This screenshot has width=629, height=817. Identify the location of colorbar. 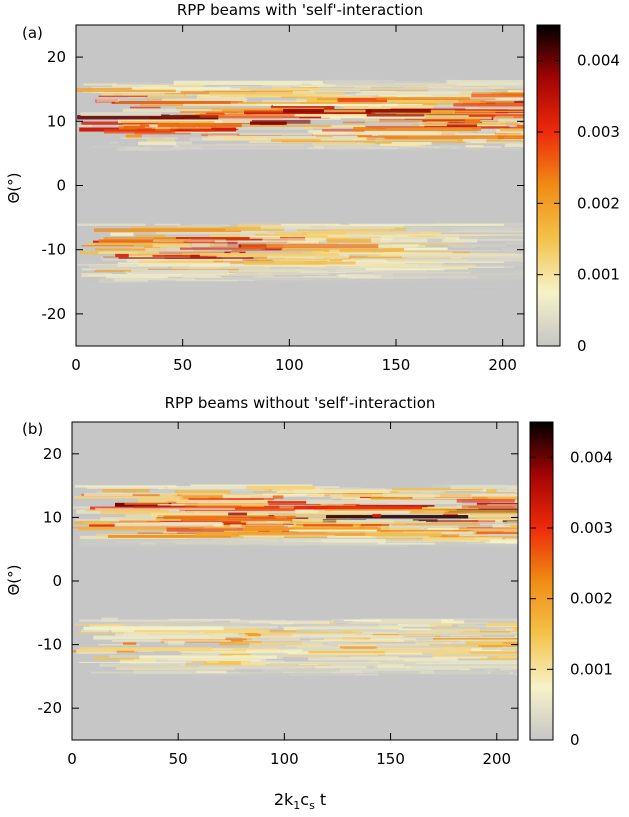
(541, 581).